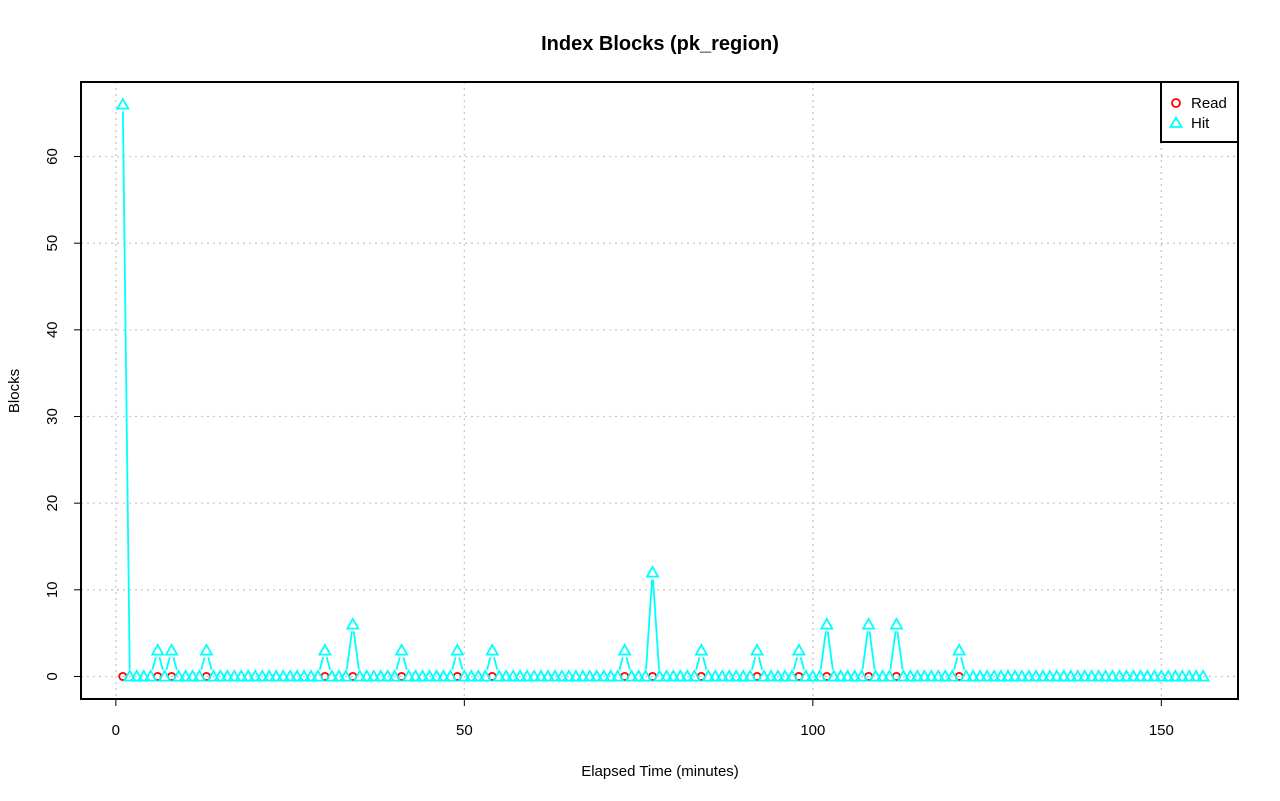  Describe the element at coordinates (643, 718) in the screenshot. I see `x-axis: 0 50 100 150` at that location.